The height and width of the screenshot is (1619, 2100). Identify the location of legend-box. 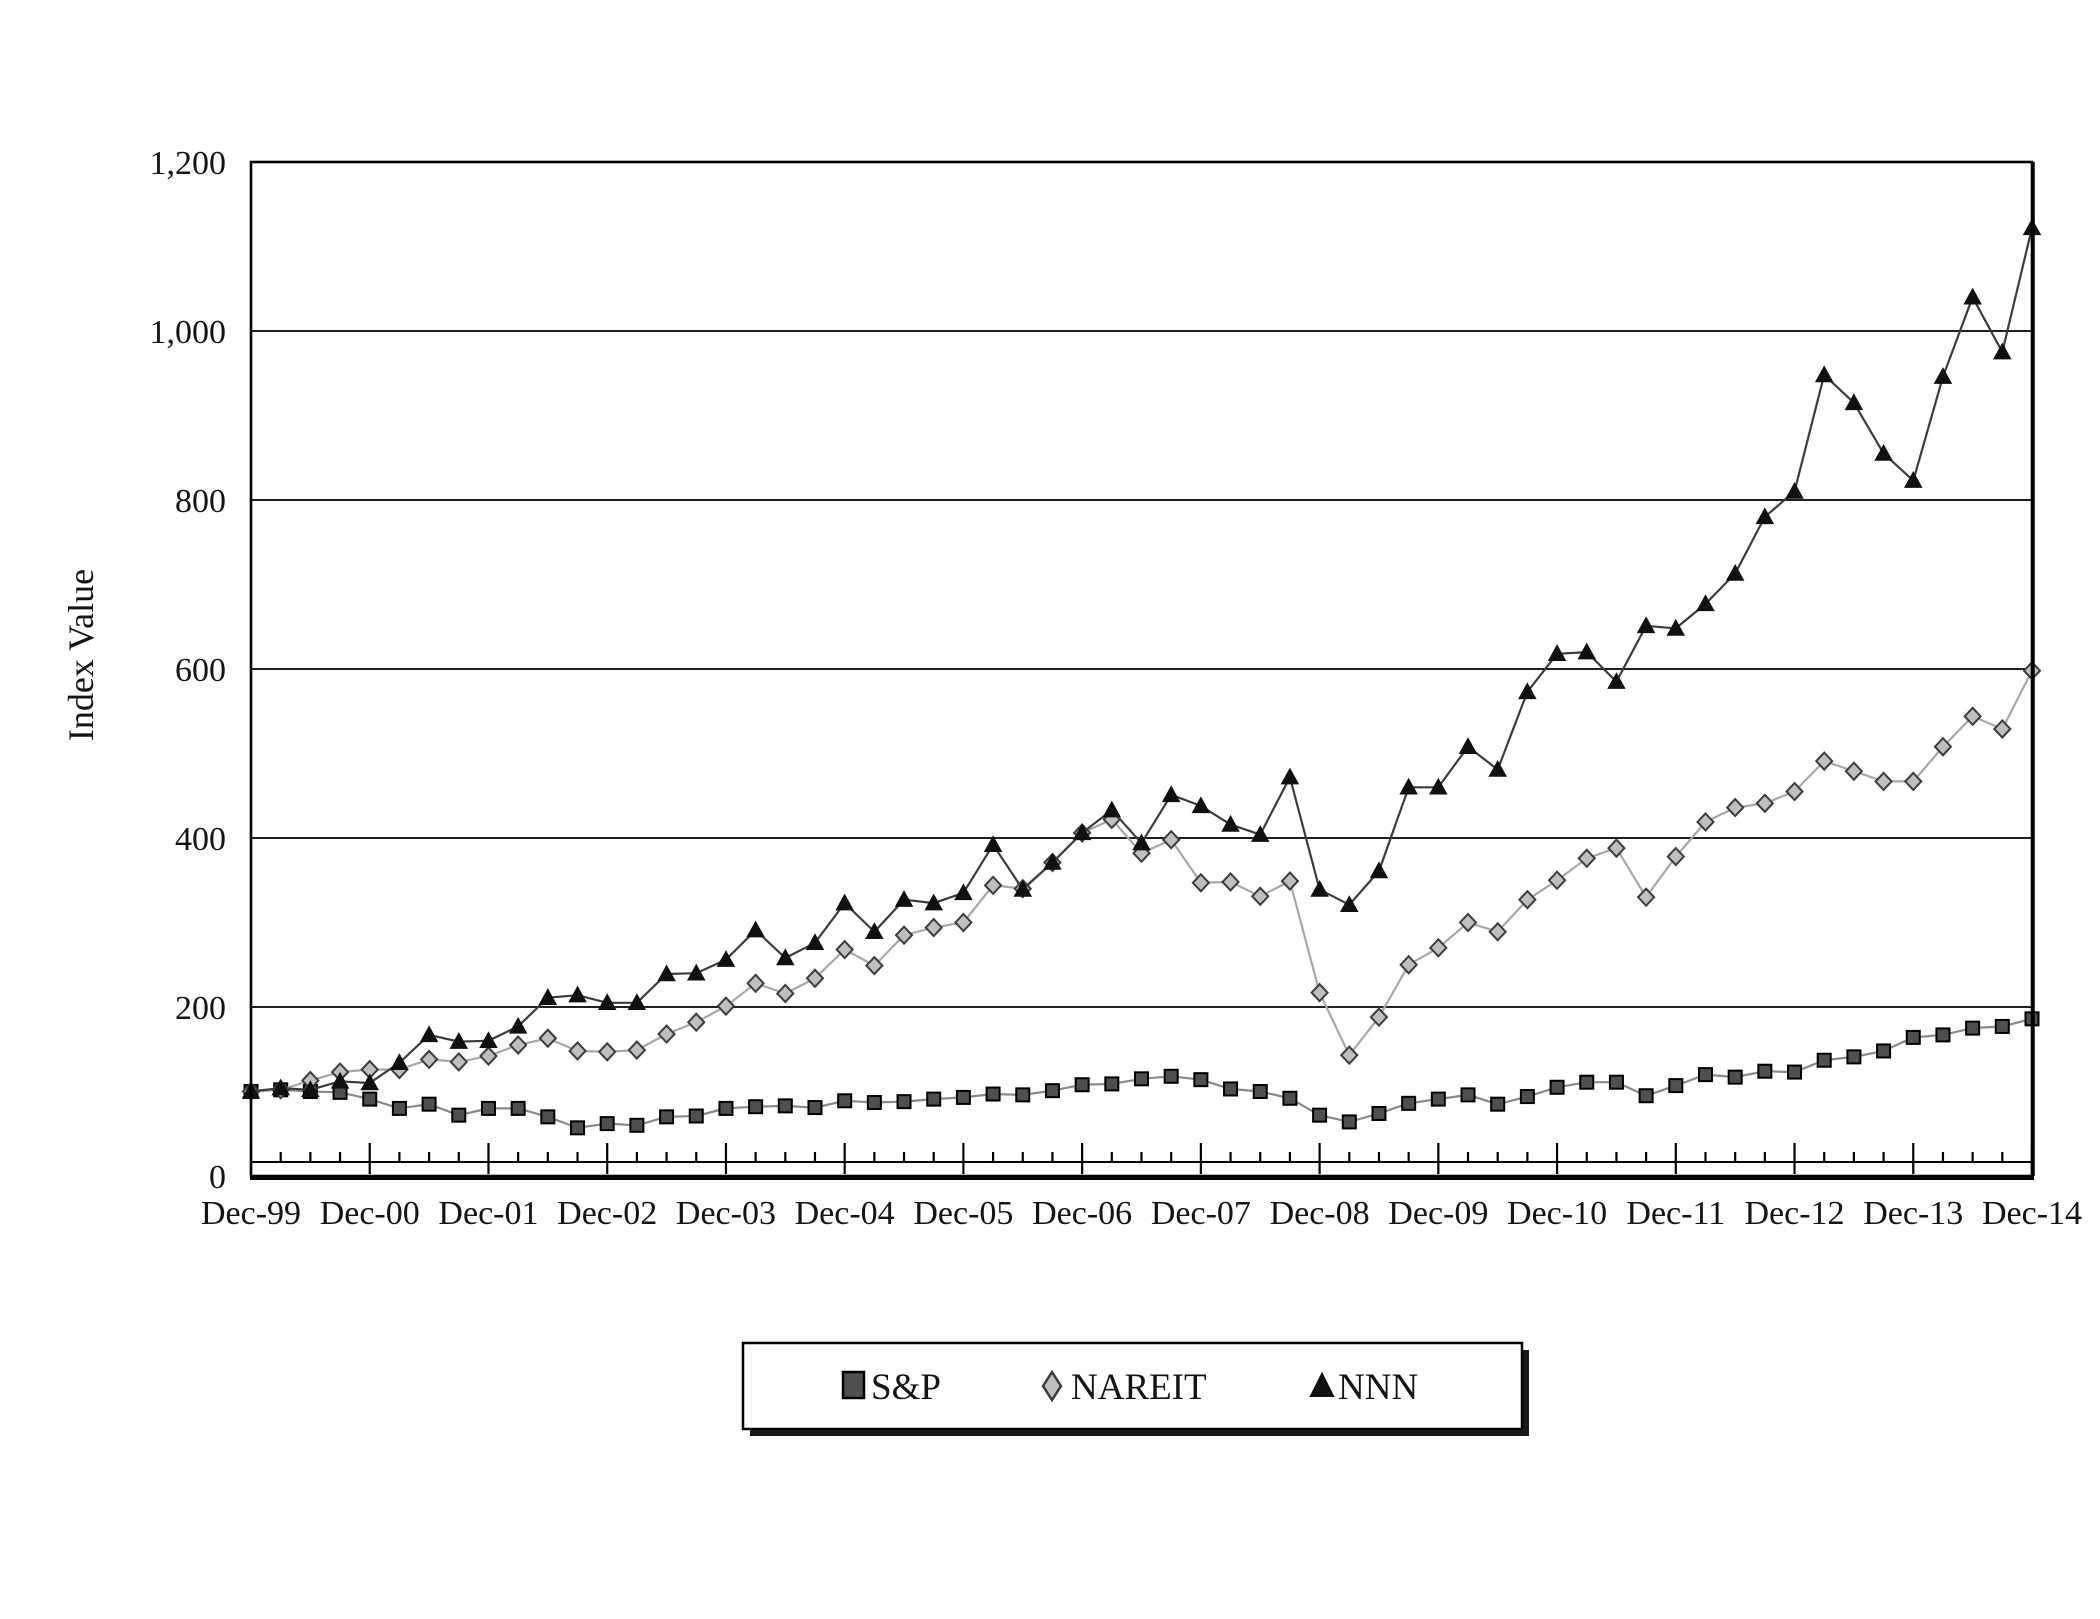
(1132, 1386).